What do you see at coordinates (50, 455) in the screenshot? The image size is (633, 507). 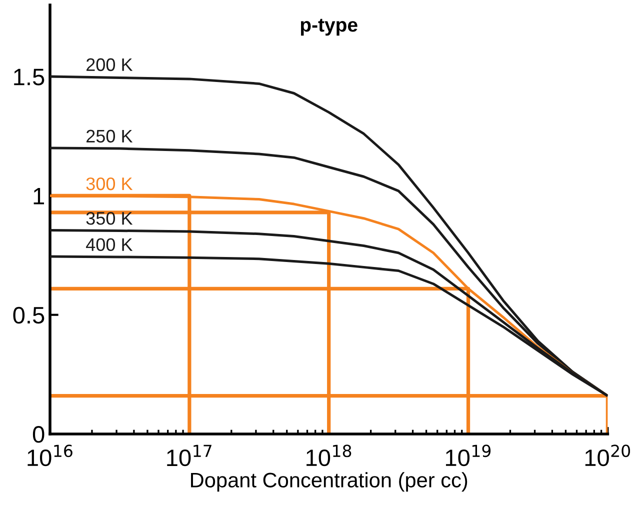 I see `x-tick-label: 10$^{16}$` at bounding box center [50, 455].